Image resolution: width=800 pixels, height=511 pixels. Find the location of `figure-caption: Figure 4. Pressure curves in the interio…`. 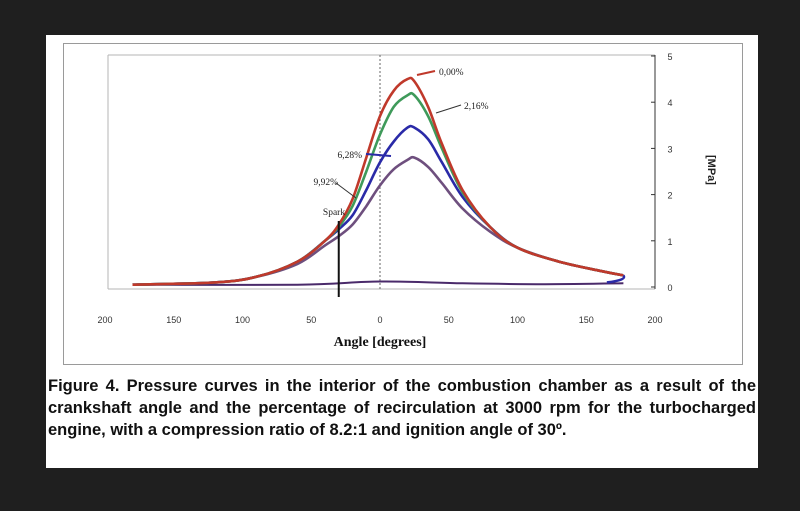

figure-caption: Figure 4. Pressure curves in the interio… is located at coordinates (402, 408).